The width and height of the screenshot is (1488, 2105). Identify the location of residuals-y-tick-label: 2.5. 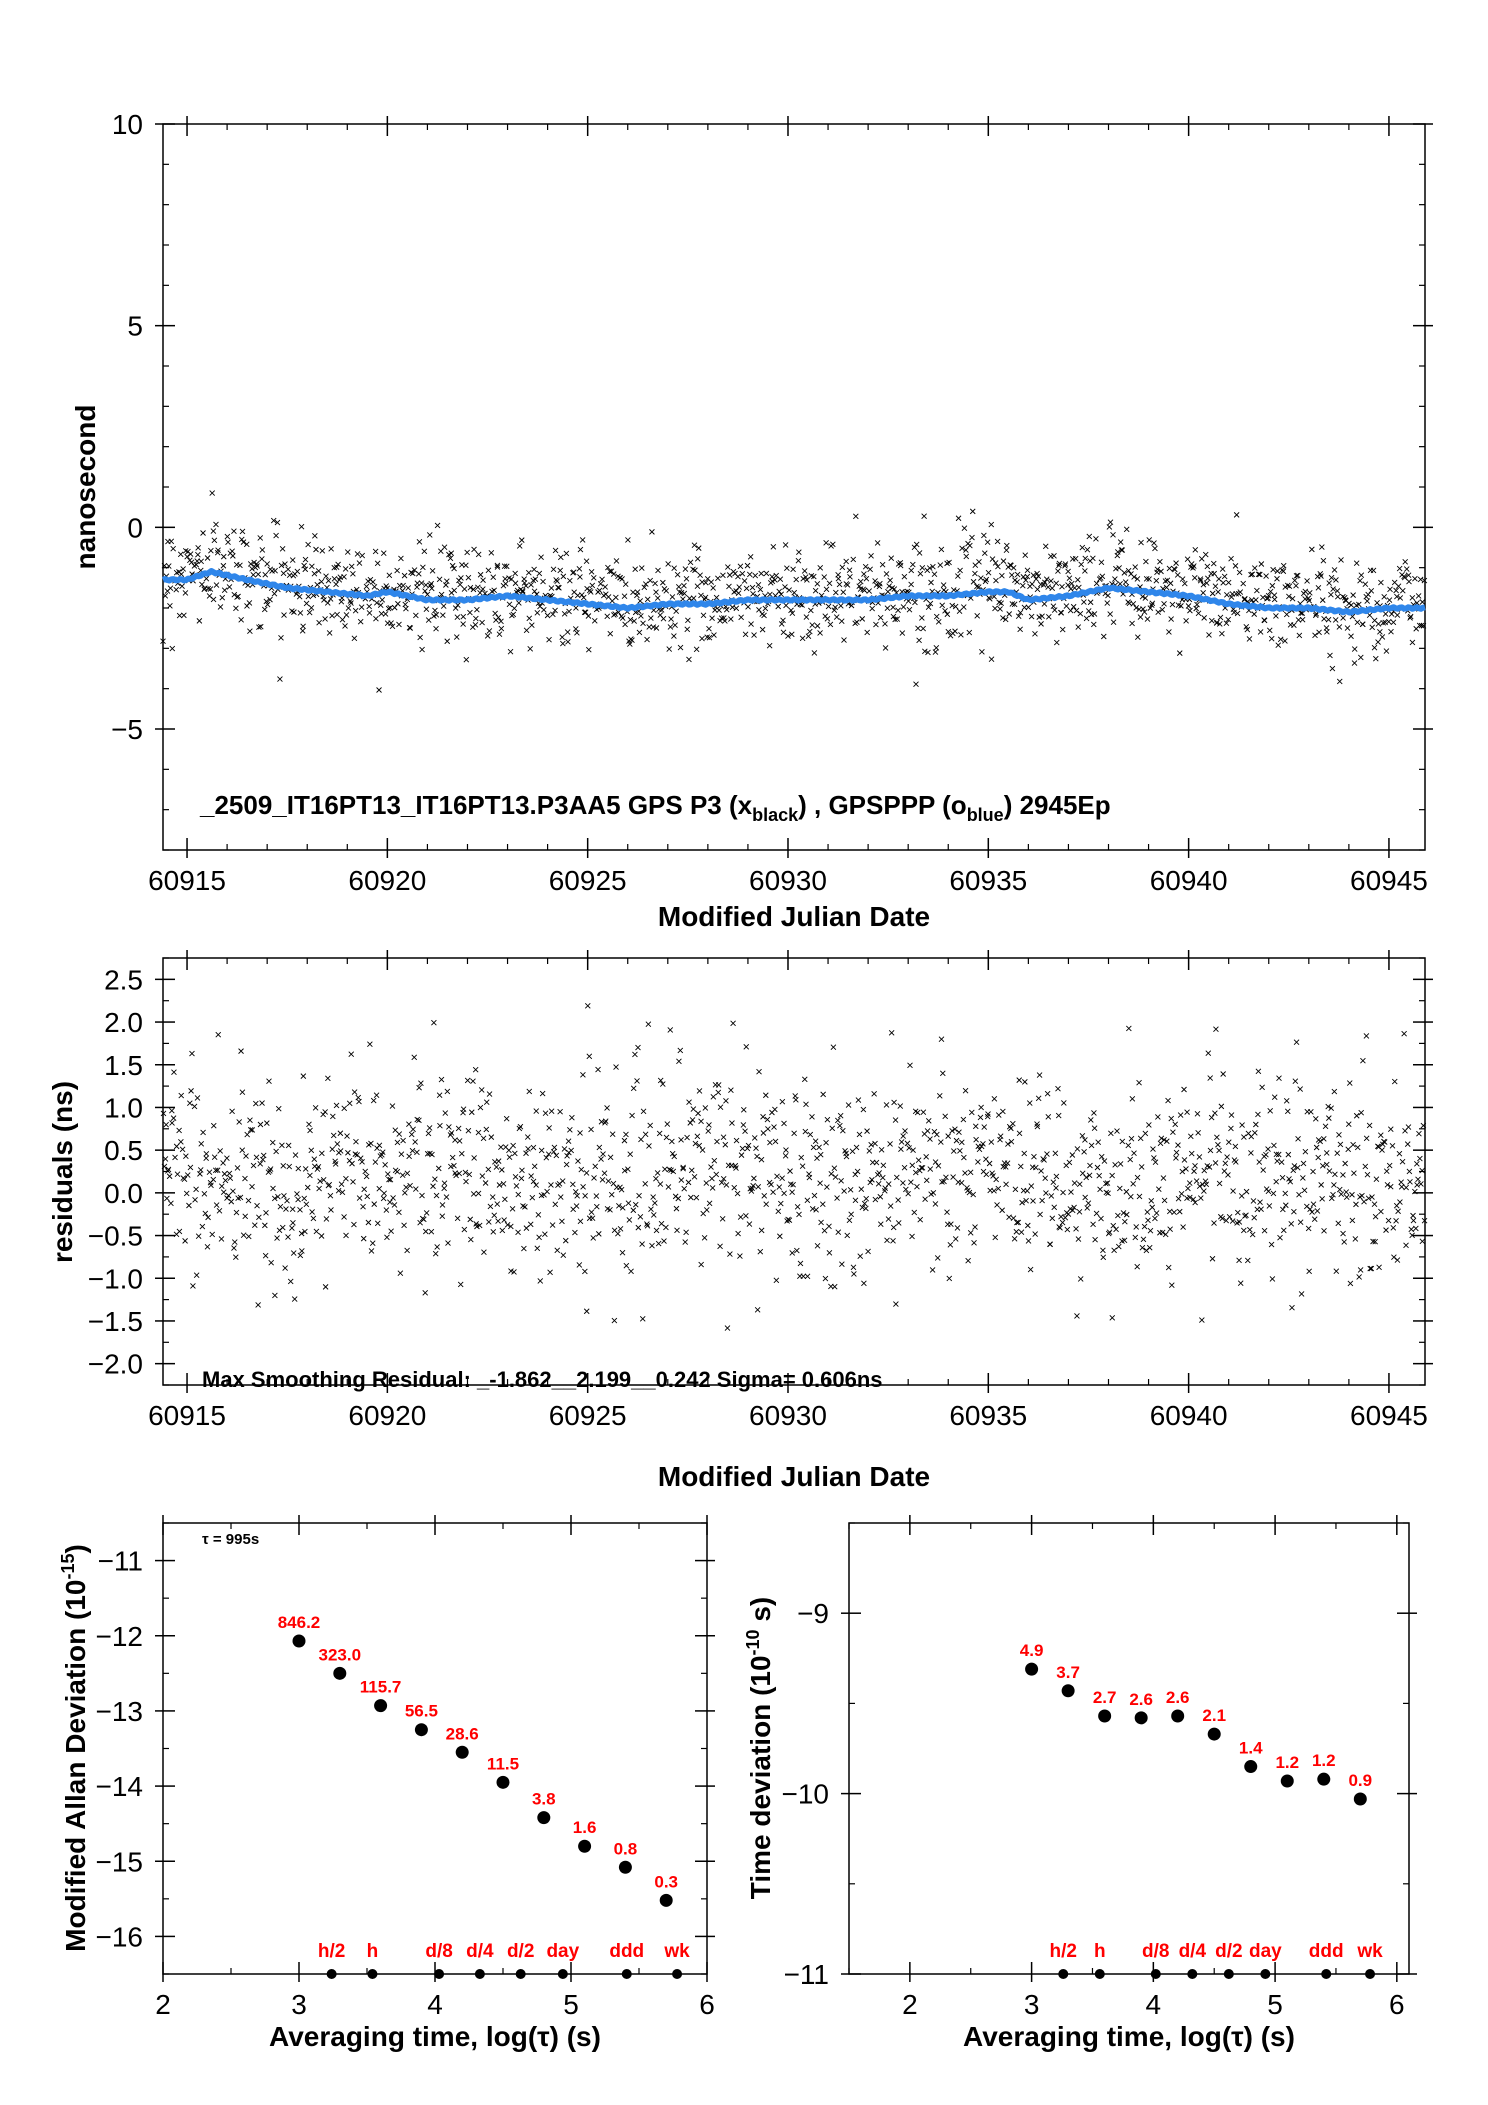
(123, 979).